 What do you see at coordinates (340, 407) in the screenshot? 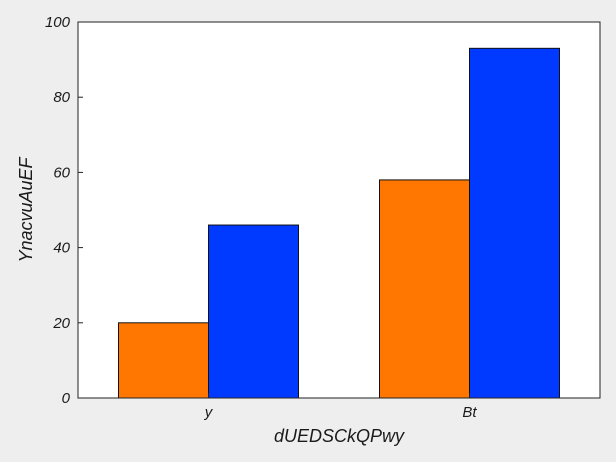
I see `x-axis-ticks: y Bt` at bounding box center [340, 407].